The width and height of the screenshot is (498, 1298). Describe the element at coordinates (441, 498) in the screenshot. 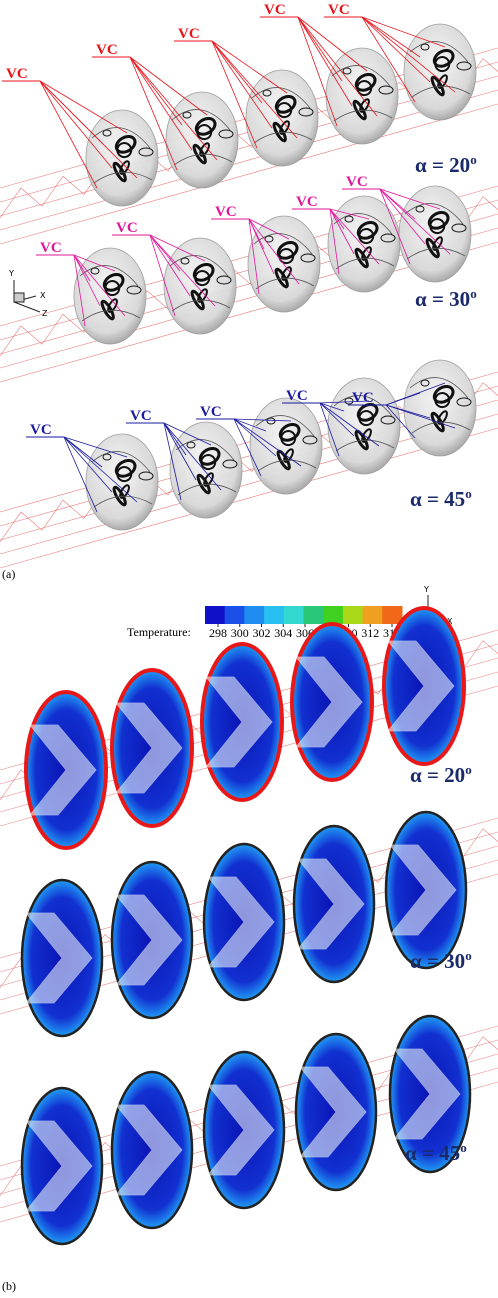

I see `alpha-label: α = 45o` at that location.